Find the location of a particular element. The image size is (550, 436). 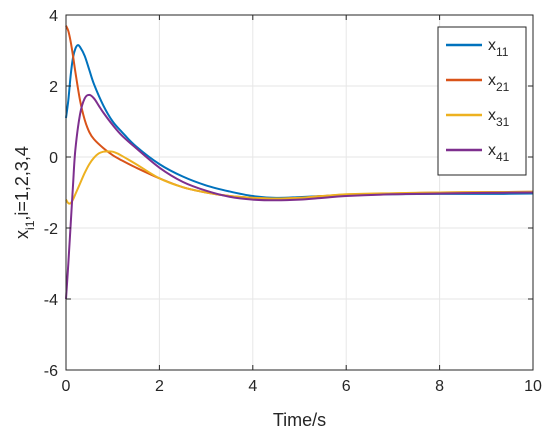

y-tick-label: -6 is located at coordinates (51, 371).